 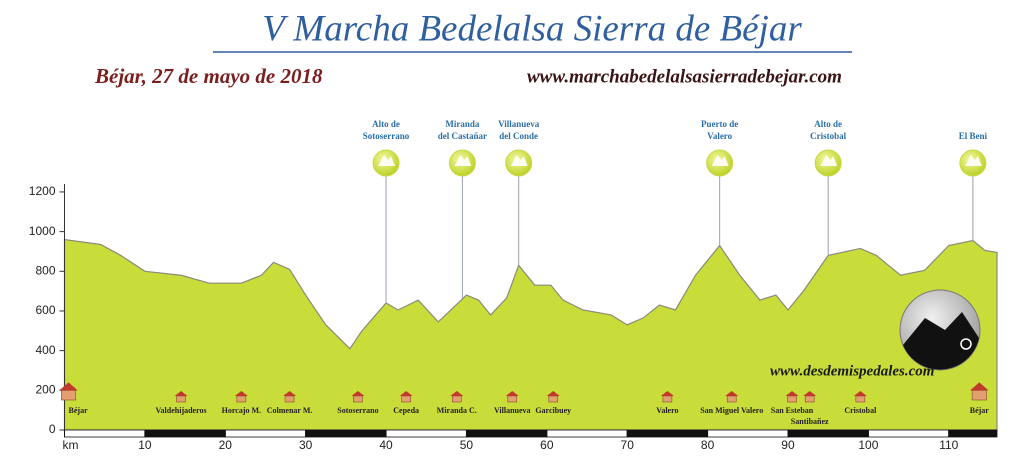 I want to click on town-label: Valdehijaderos, so click(x=181, y=410).